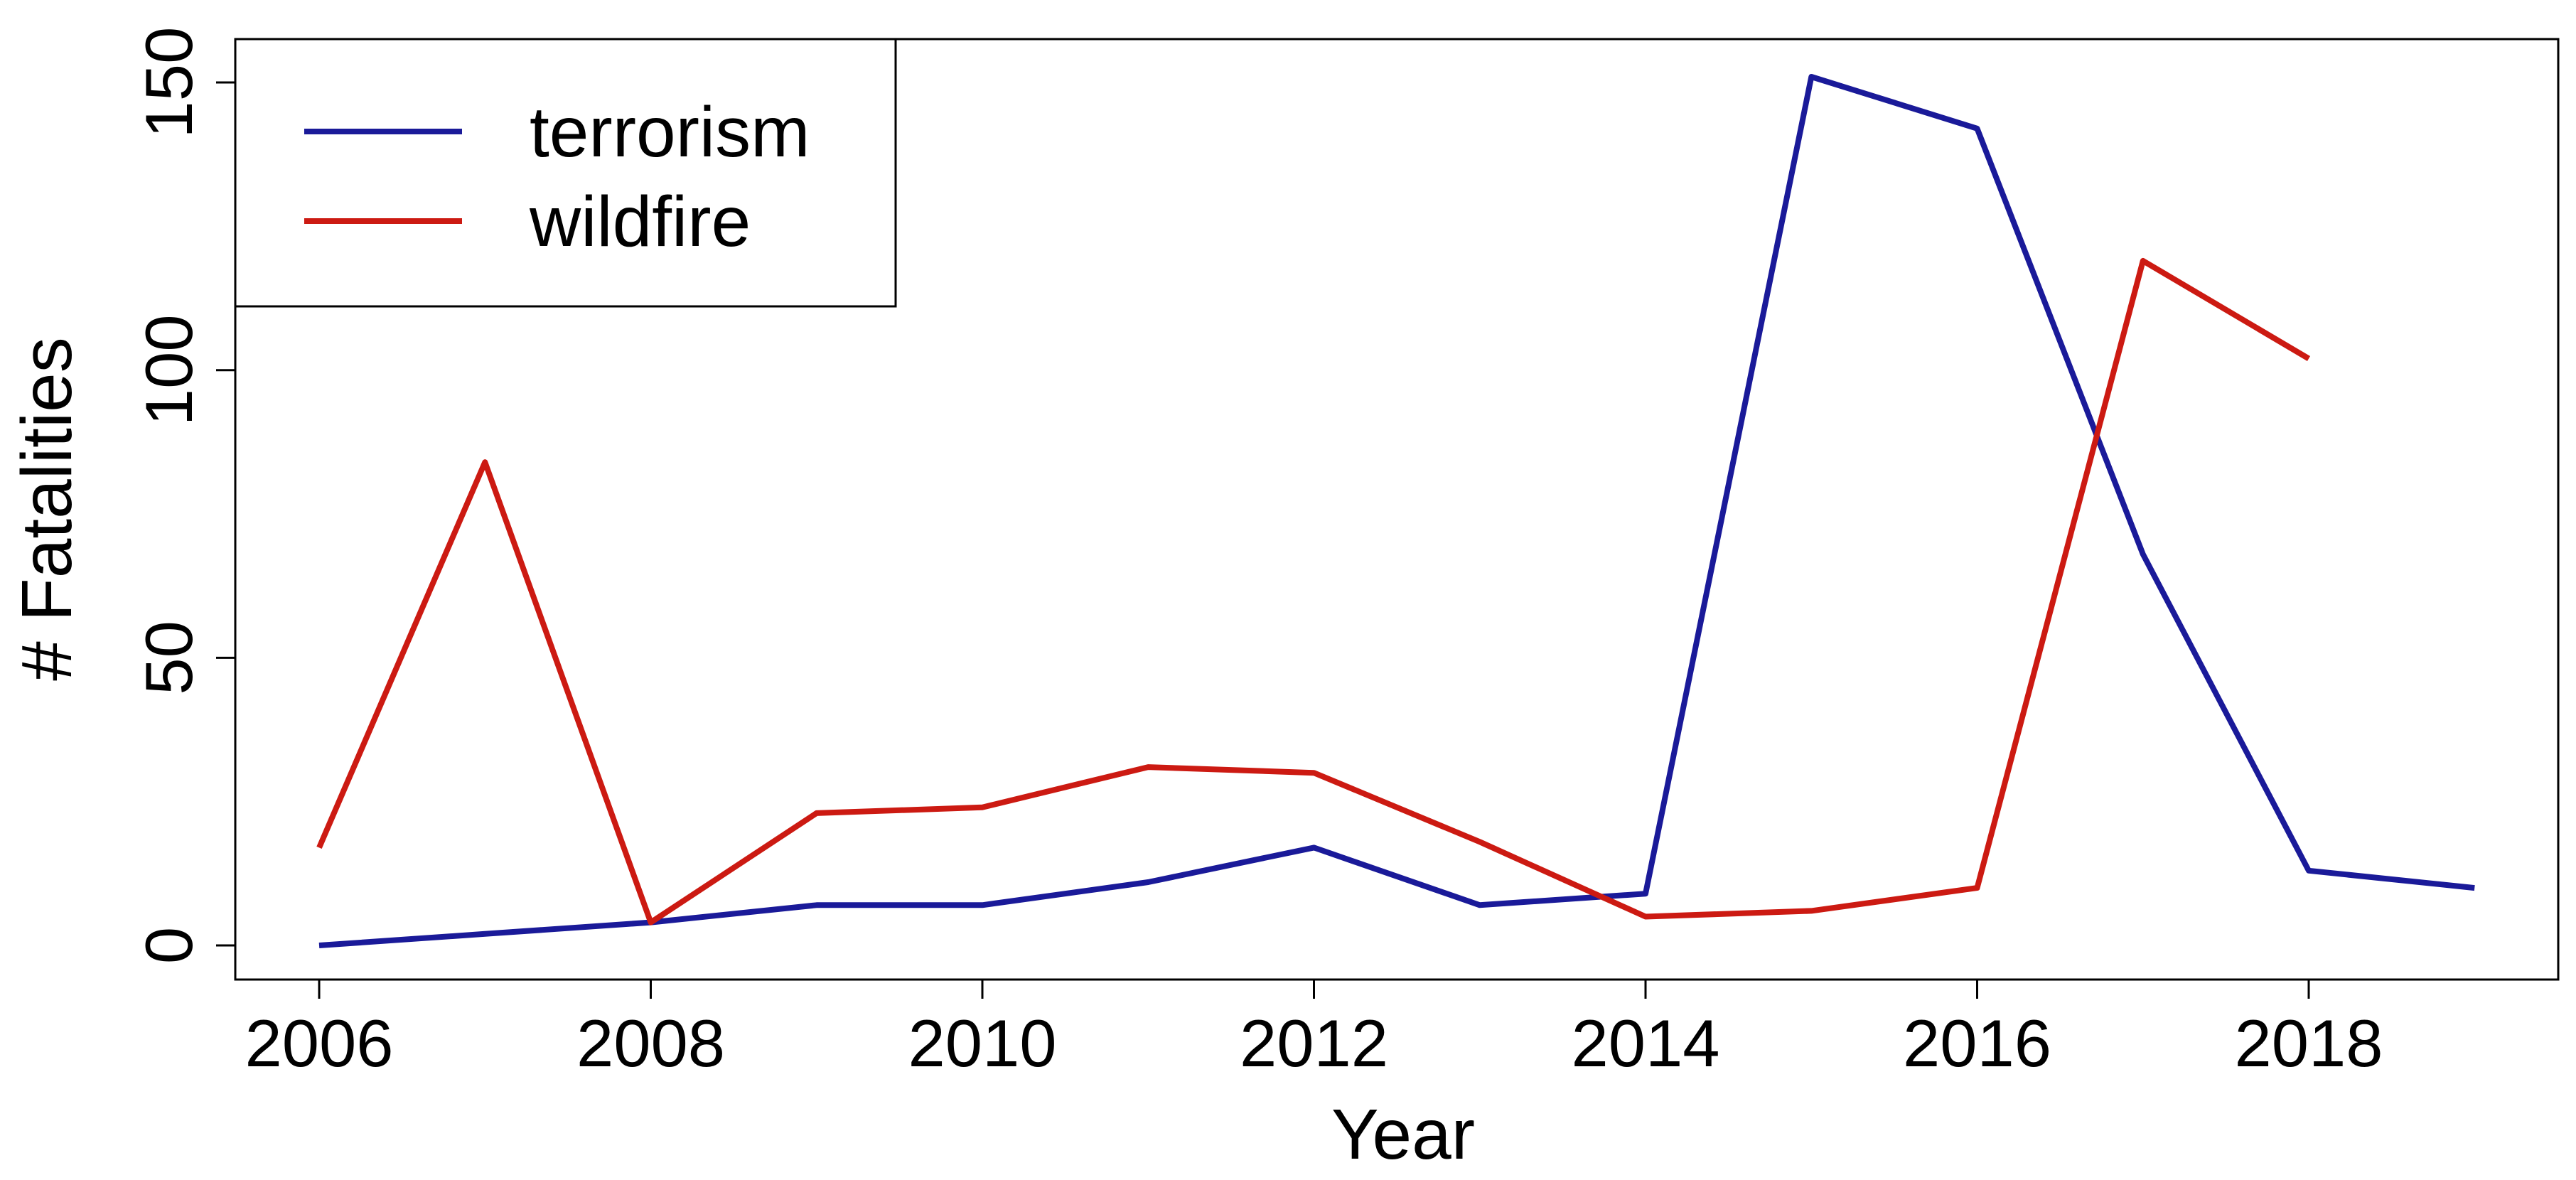 Image resolution: width=2576 pixels, height=1180 pixels. What do you see at coordinates (640, 222) in the screenshot?
I see `legend-label-wildfire: wildfire` at bounding box center [640, 222].